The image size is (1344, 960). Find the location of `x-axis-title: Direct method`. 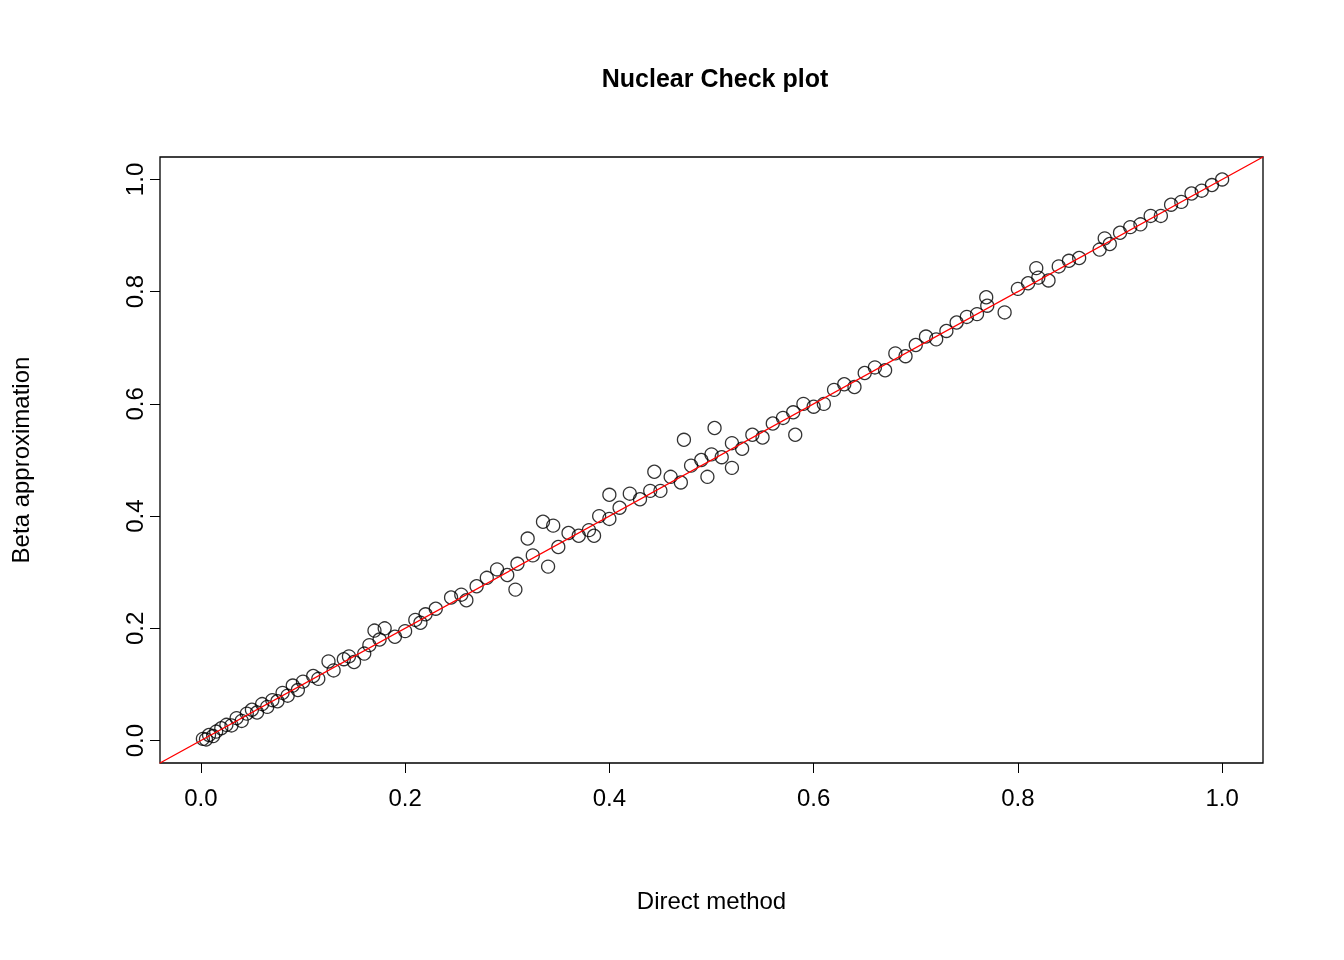

x-axis-title: Direct method is located at coordinates (711, 900).